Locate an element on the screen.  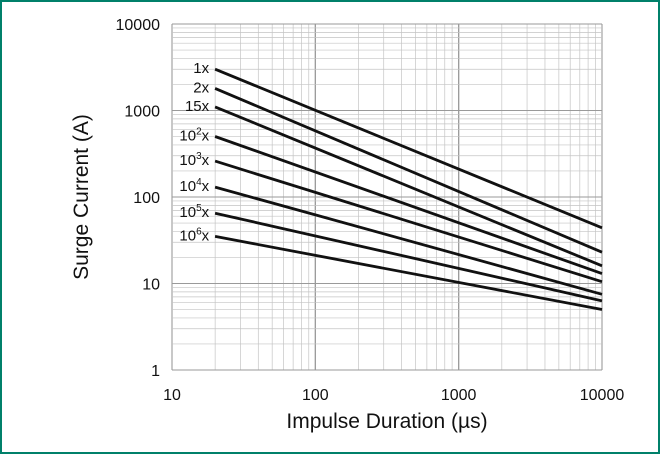
series-label: 1x is located at coordinates (201, 68).